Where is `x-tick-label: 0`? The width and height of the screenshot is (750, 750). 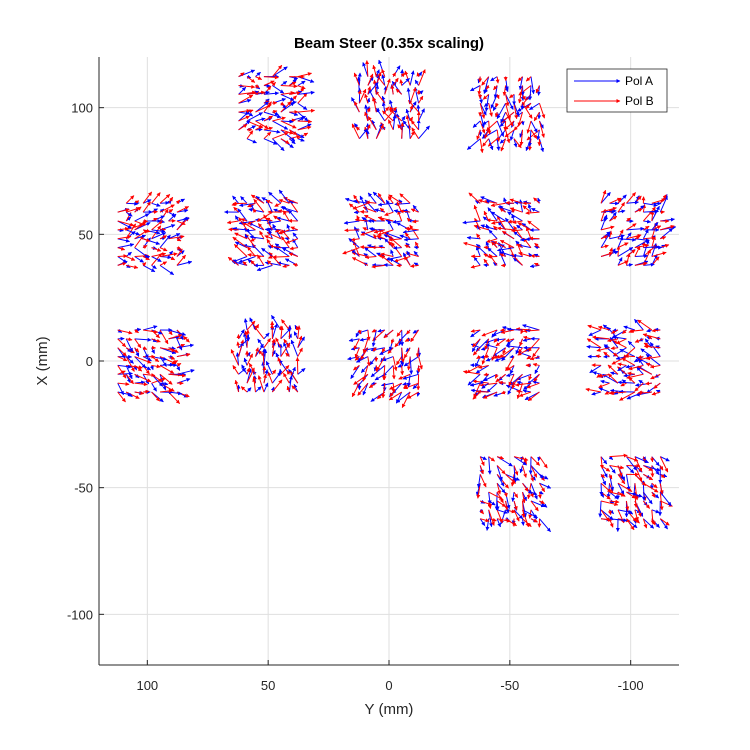 x-tick-label: 0 is located at coordinates (388, 685).